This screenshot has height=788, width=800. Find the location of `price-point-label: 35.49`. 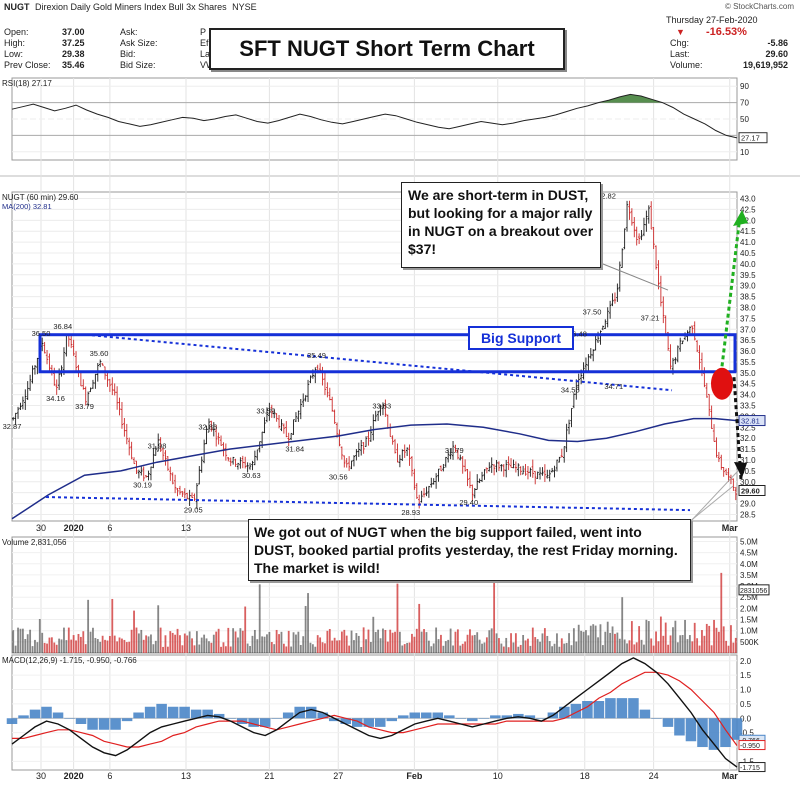

price-point-label: 35.49 is located at coordinates (316, 355).